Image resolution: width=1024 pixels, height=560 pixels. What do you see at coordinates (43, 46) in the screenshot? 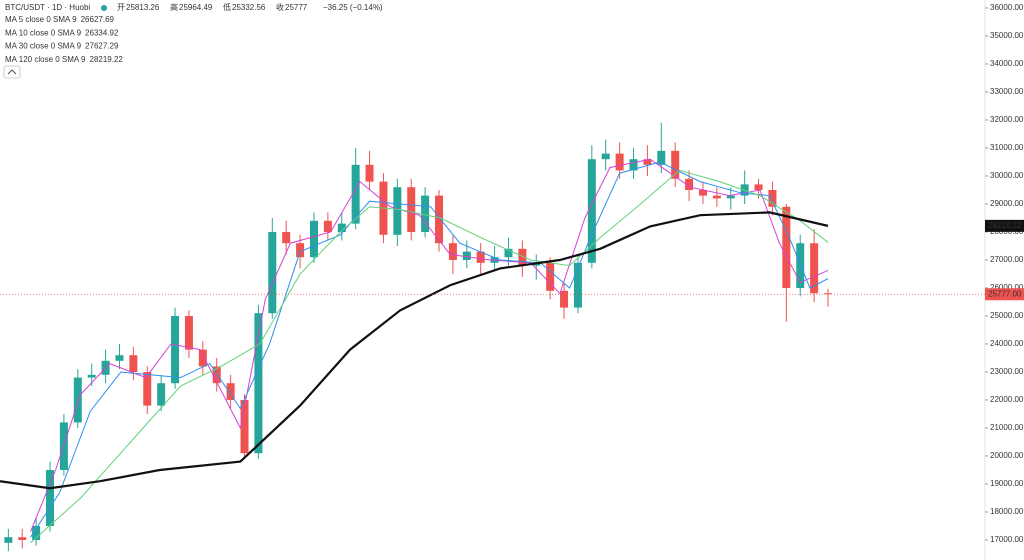
I see `legend-name: MA 30 close 0 SMA 9` at bounding box center [43, 46].